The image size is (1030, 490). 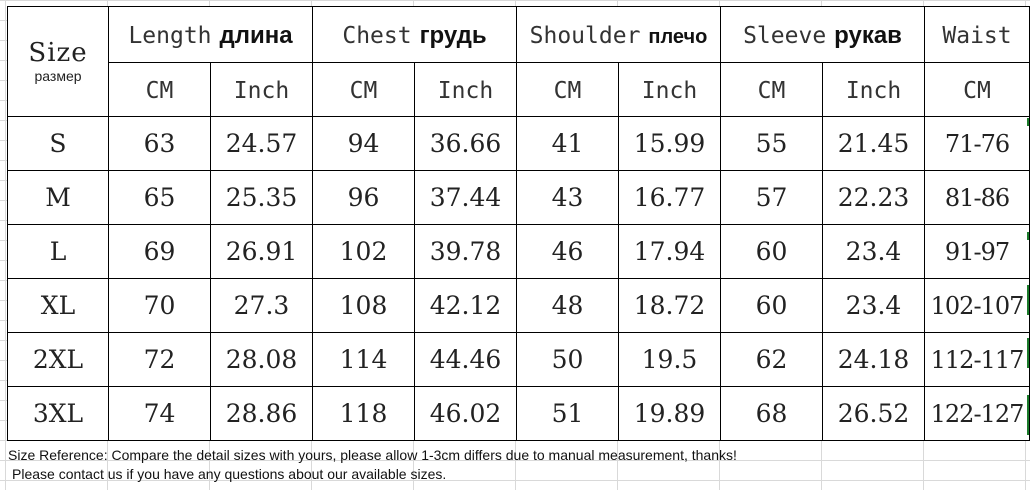 I want to click on value-cell: 28.86, so click(x=261, y=413).